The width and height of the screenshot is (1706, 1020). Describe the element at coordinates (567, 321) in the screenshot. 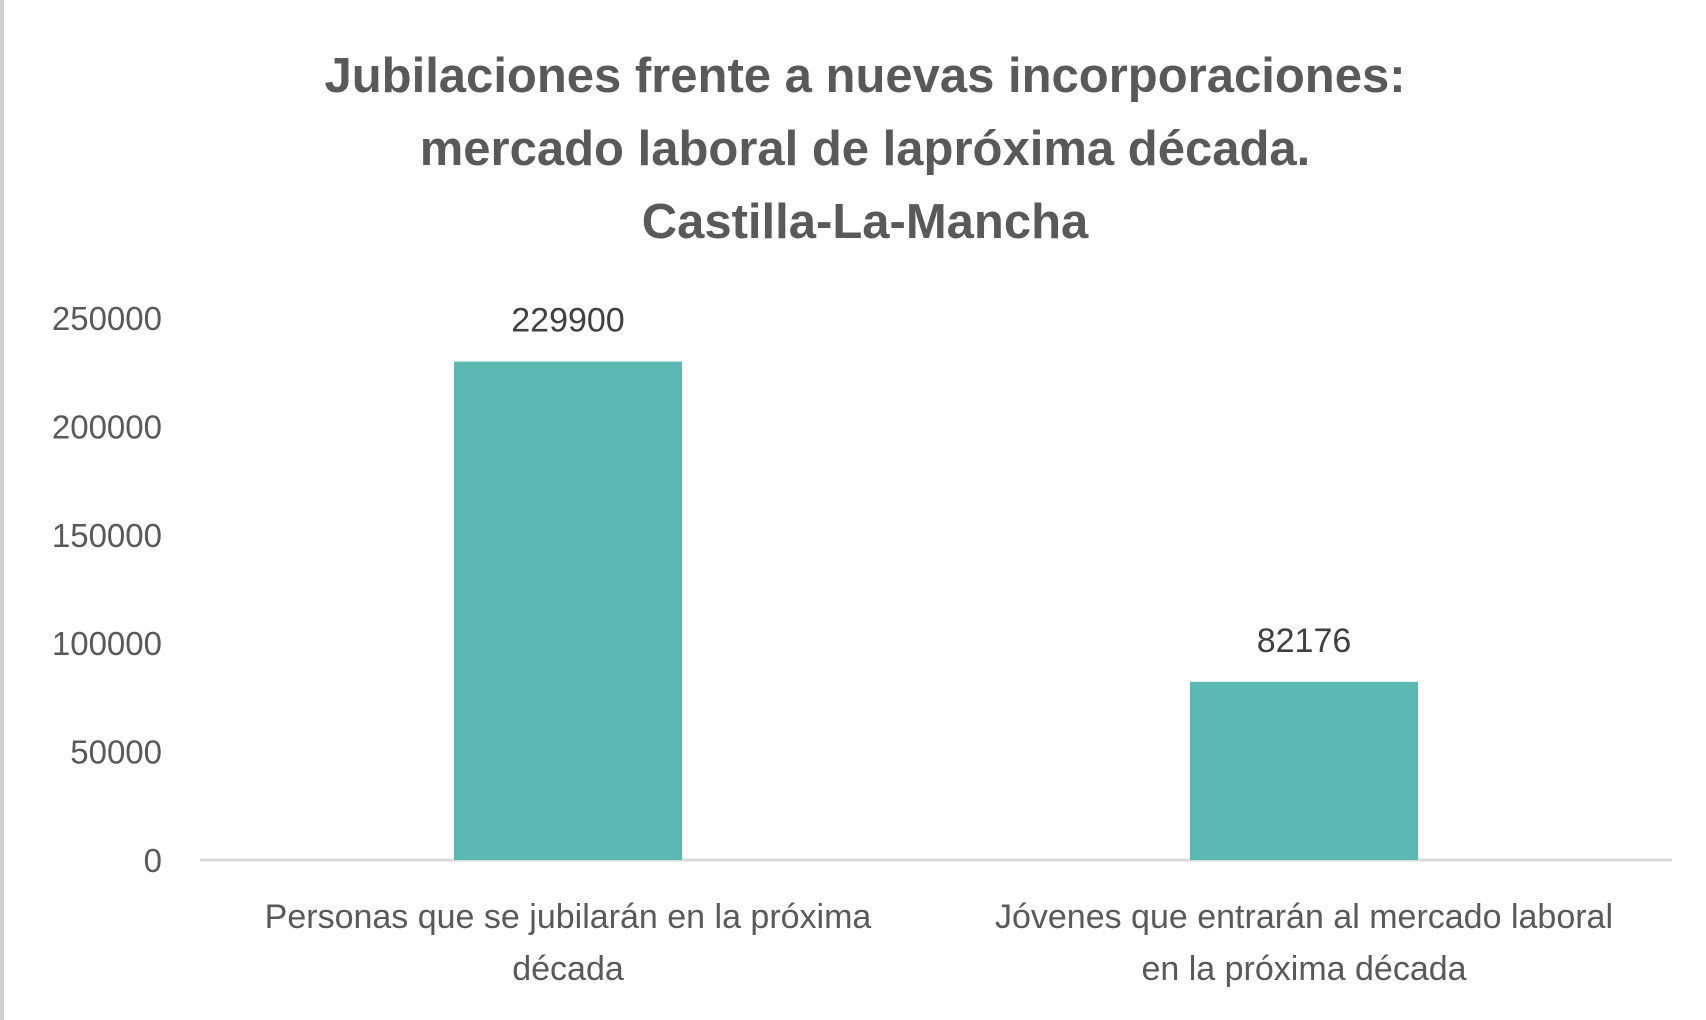

I see `data-label: 229900` at that location.